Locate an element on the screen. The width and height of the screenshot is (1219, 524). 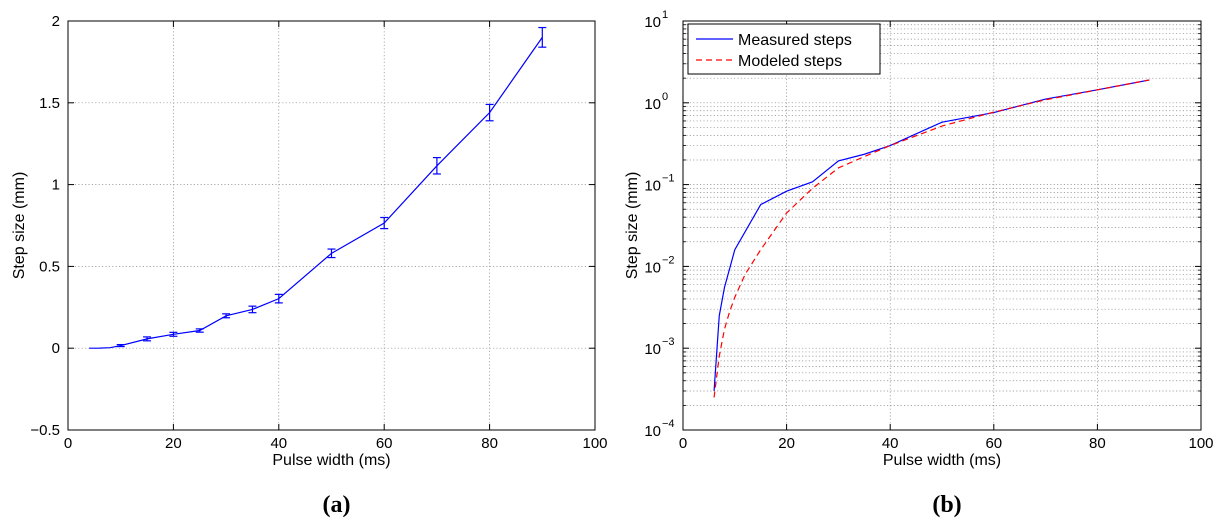
y-tick-label: −0.5 is located at coordinates (45, 430).